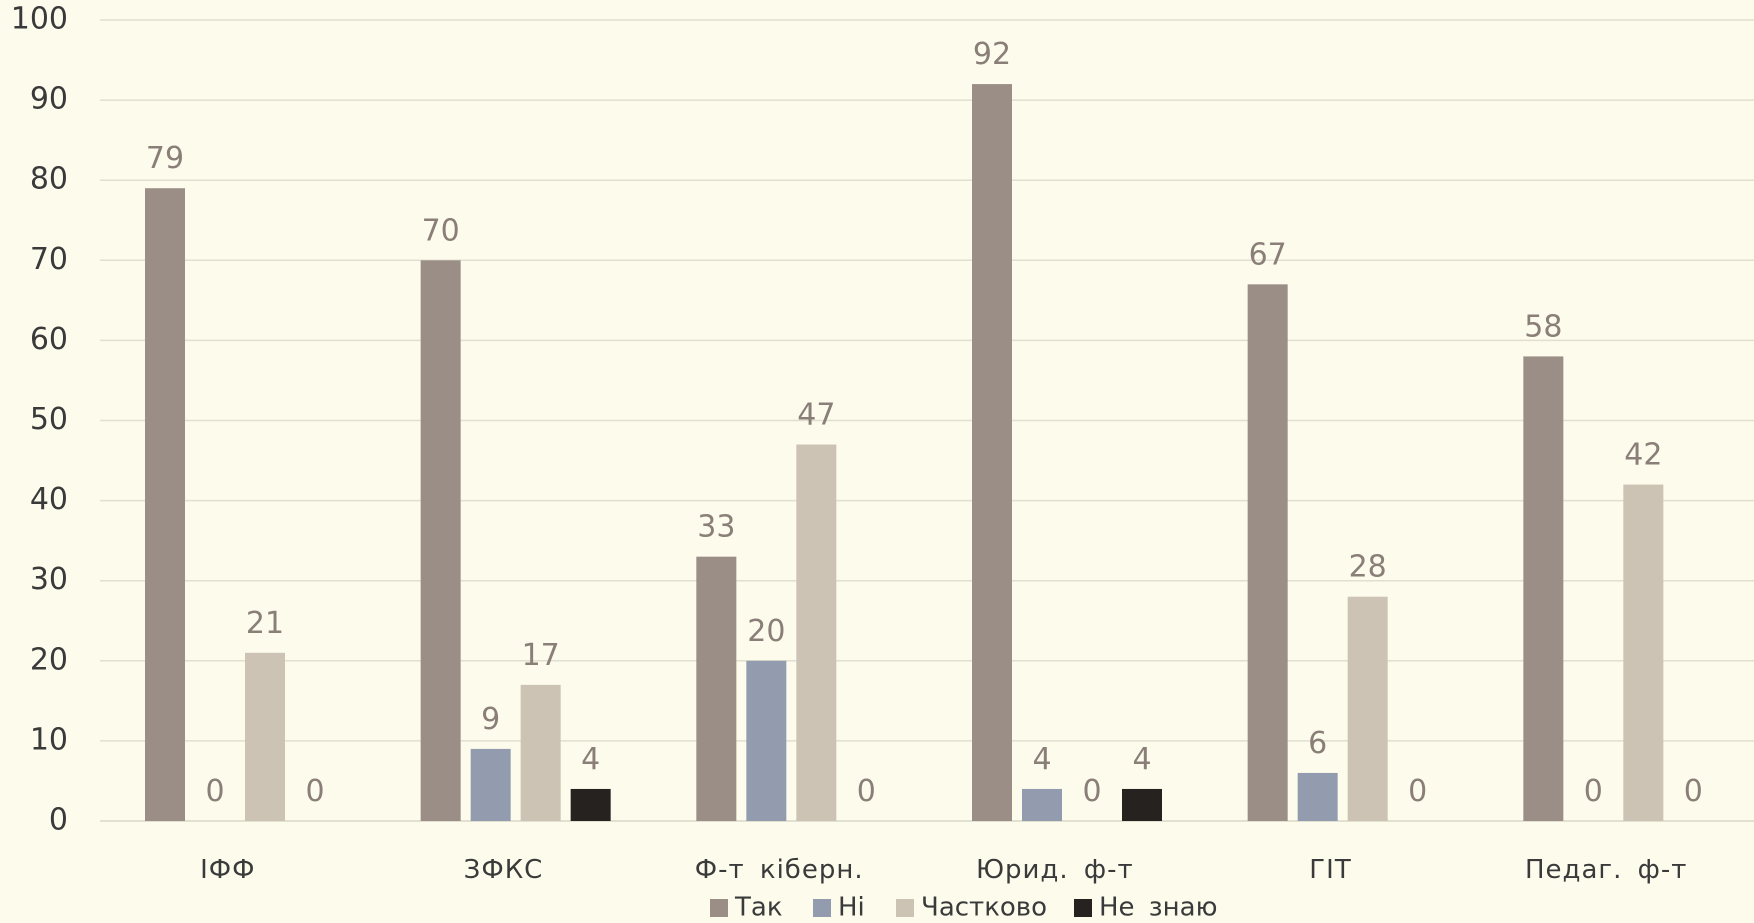 The image size is (1754, 923). I want to click on y-tick-label: 50, so click(49, 419).